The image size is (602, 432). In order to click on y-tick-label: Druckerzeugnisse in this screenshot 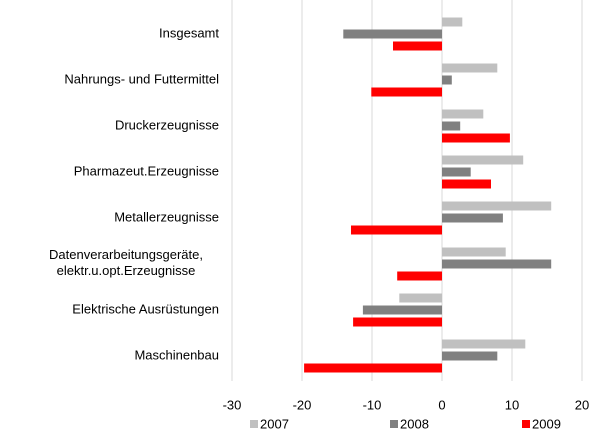, I will do `click(167, 124)`.